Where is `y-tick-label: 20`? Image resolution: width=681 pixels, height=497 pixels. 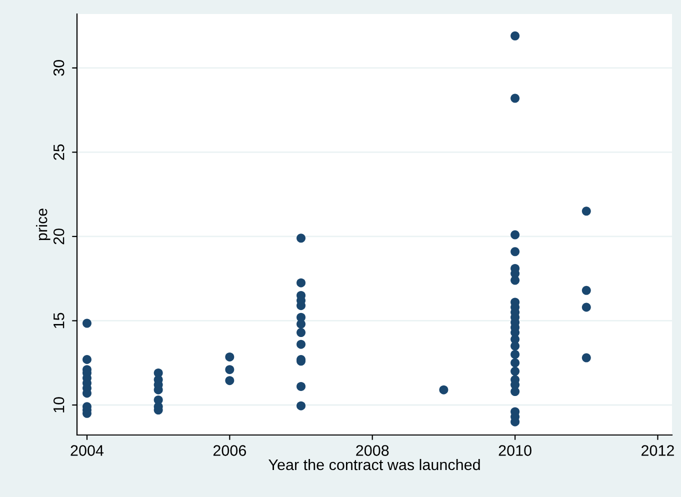
y-tick-label: 20 is located at coordinates (58, 236).